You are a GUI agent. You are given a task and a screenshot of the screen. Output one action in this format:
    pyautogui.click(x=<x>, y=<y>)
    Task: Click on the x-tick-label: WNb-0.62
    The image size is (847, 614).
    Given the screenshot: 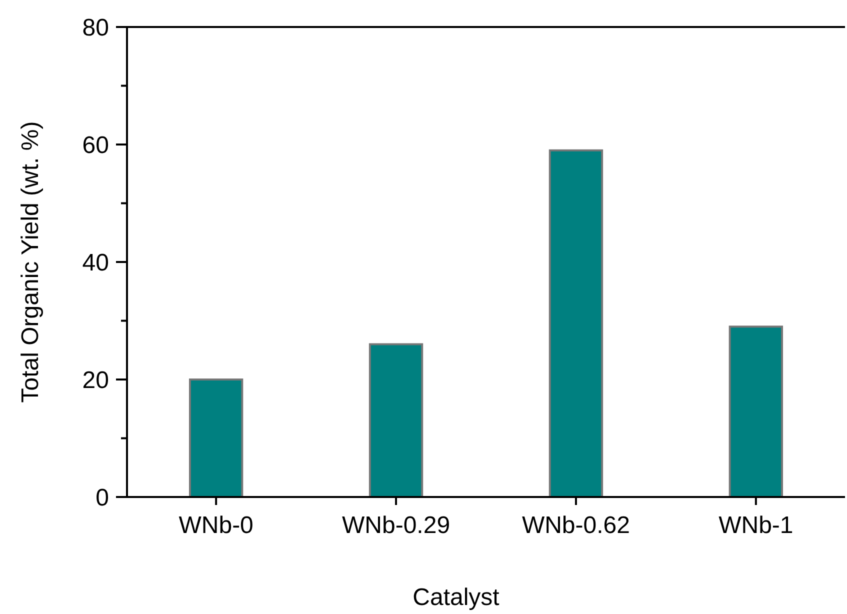 What is the action you would take?
    pyautogui.click(x=576, y=525)
    